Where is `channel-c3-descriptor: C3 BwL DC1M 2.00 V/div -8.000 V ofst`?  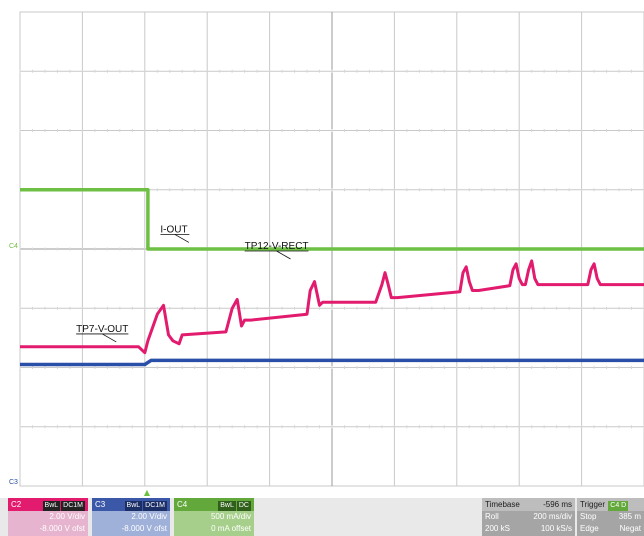 channel-c3-descriptor: C3 BwL DC1M 2.00 V/div -8.000 V ofst is located at coordinates (131, 517).